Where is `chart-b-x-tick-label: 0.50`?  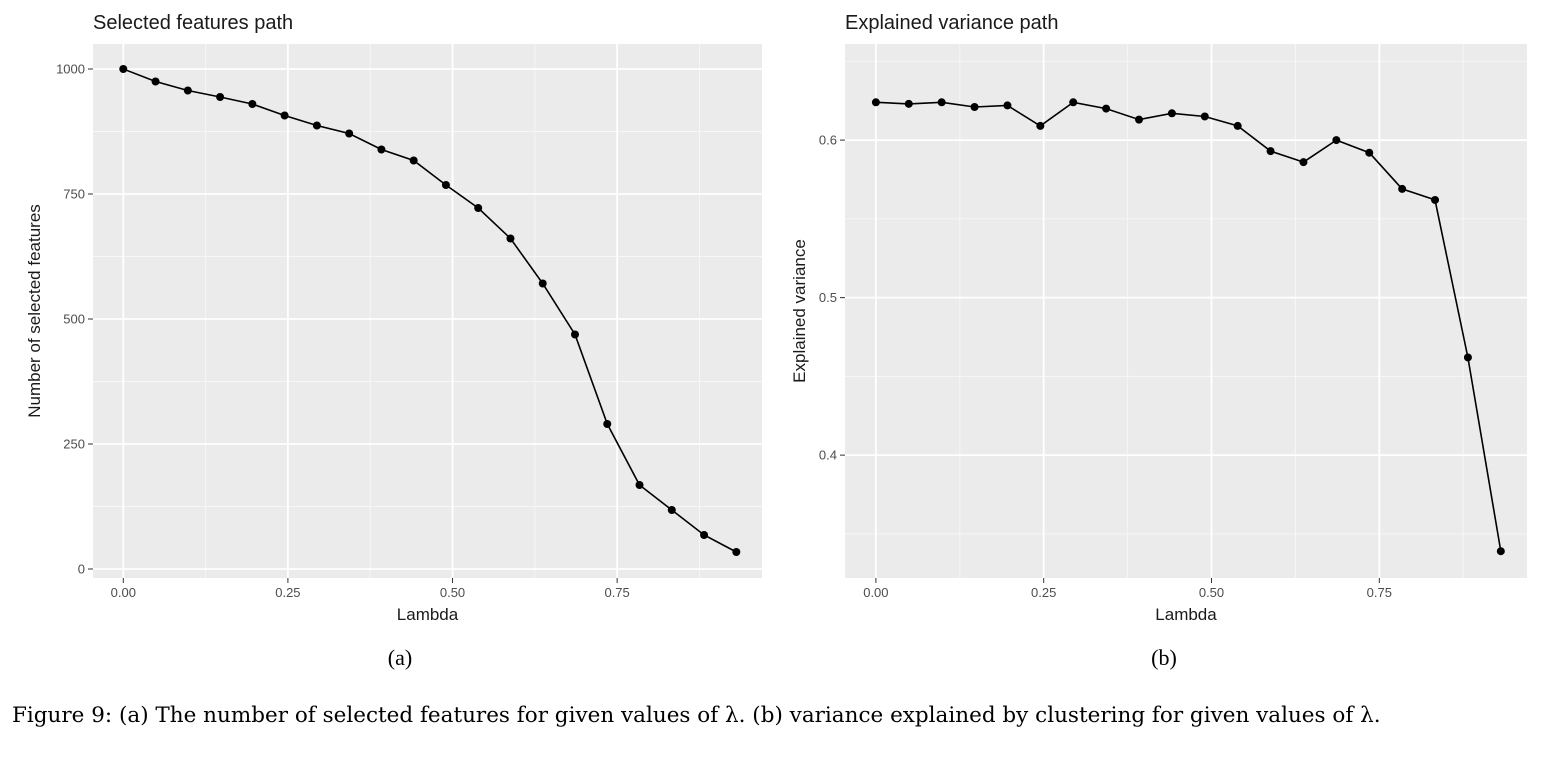 chart-b-x-tick-label: 0.50 is located at coordinates (1211, 592).